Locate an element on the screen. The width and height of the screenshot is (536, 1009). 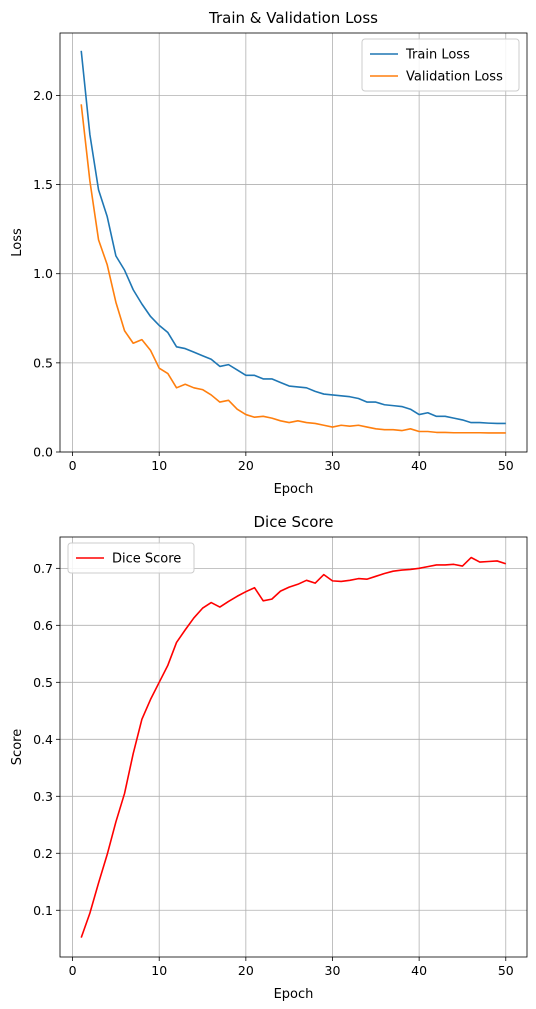
y-tick-label: 0.7 is located at coordinates (43, 568).